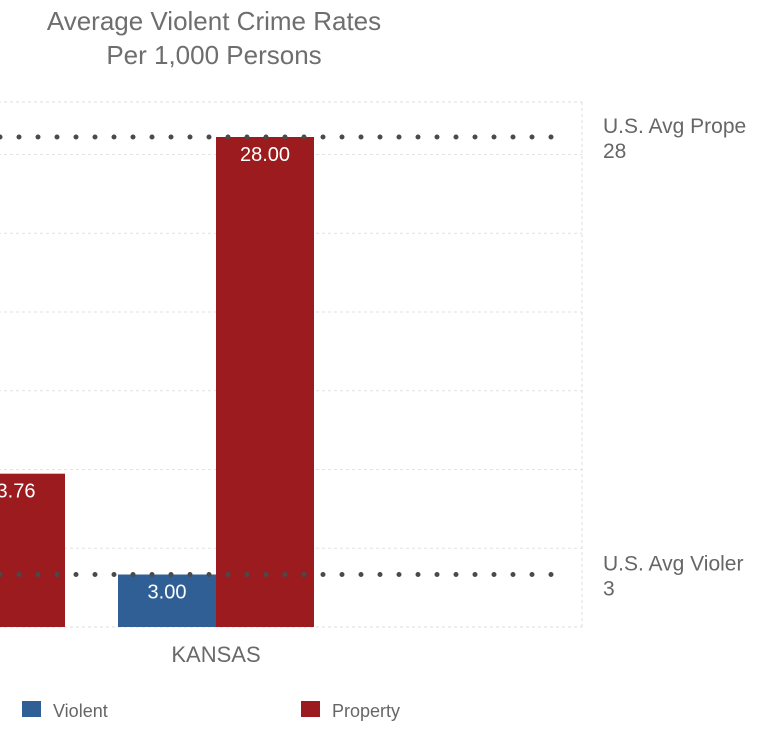 This screenshot has width=764, height=746. What do you see at coordinates (674, 126) in the screenshot?
I see `reference-label: U.S. Avg Prope` at bounding box center [674, 126].